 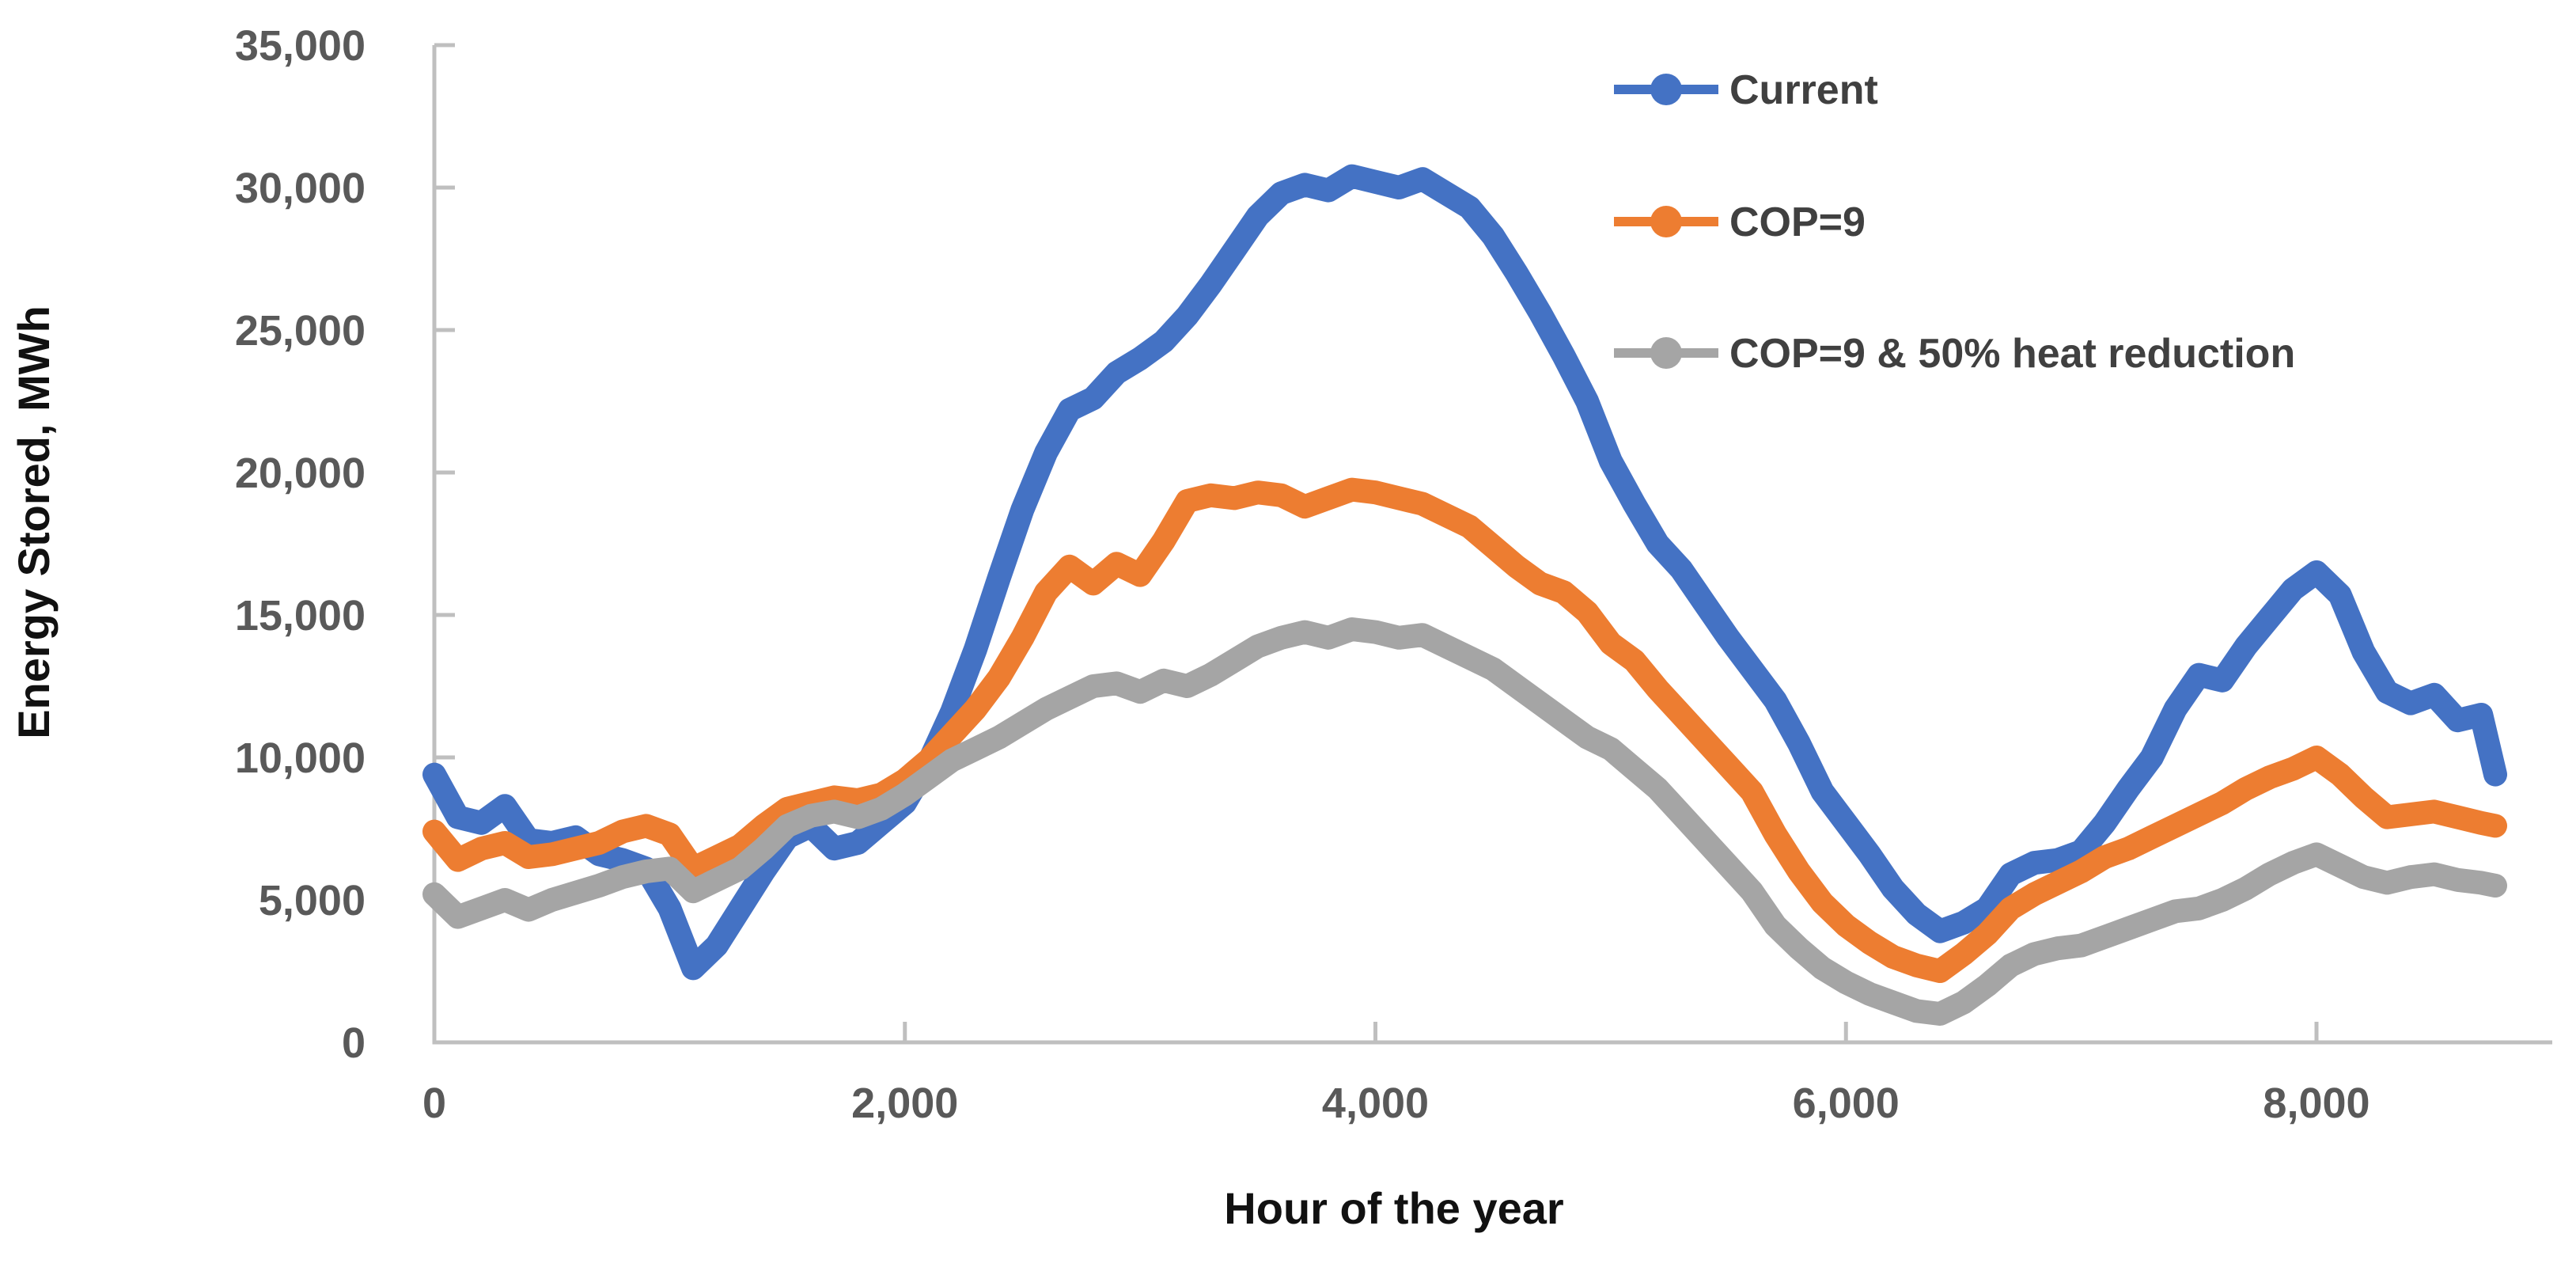 I want to click on y-tick-label: 20,000, so click(x=300, y=473).